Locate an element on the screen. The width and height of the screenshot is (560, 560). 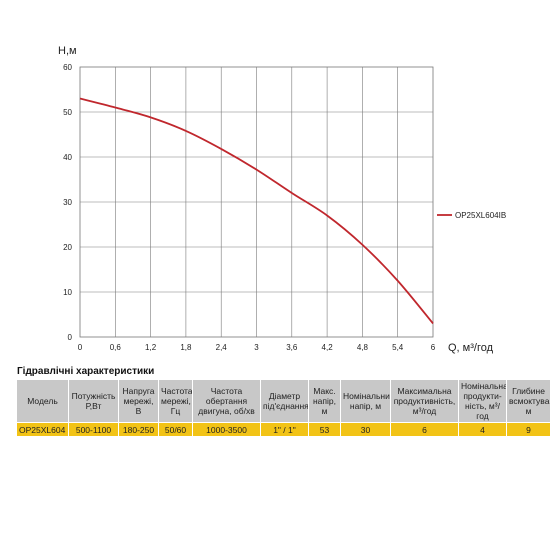
header-frequency: Частота мережі, Гц is located at coordinates (175, 401).